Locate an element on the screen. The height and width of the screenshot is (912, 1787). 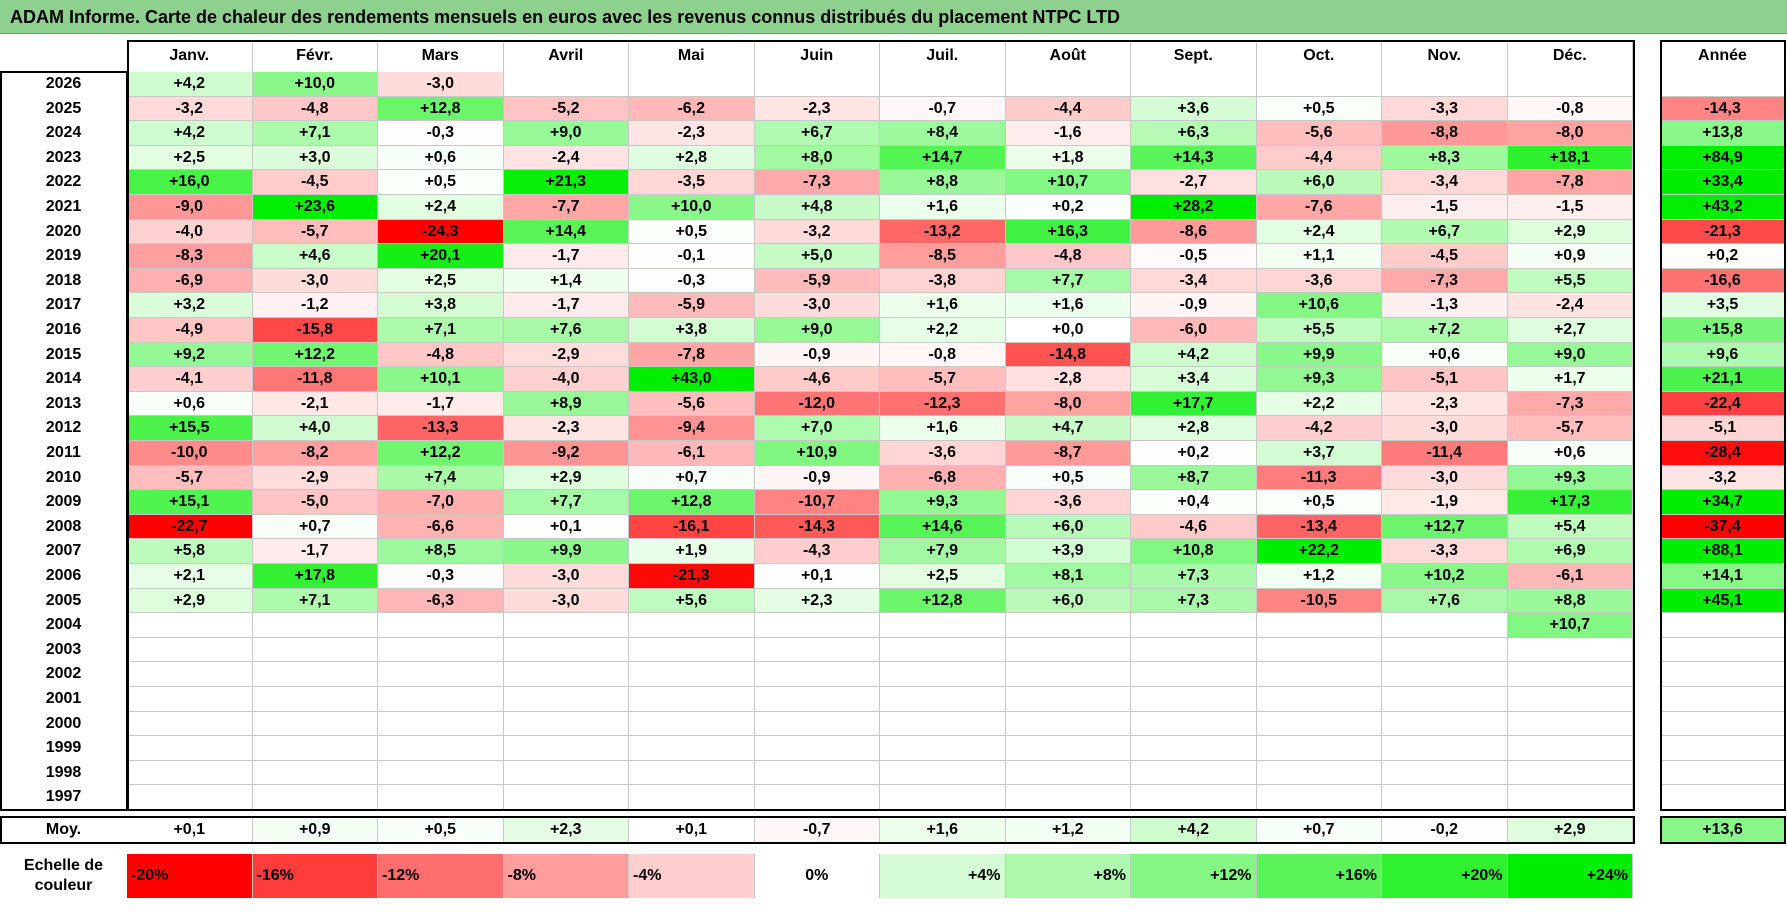
heatmap-cell: +6,0 is located at coordinates (1068, 527).